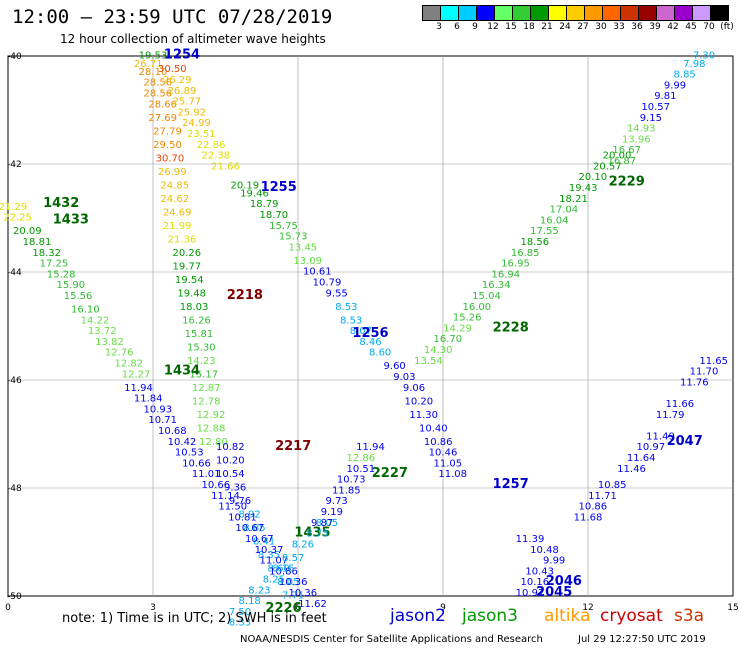 The image size is (740, 650). What do you see at coordinates (575, 14) in the screenshot?
I see `color-scale` at bounding box center [575, 14].